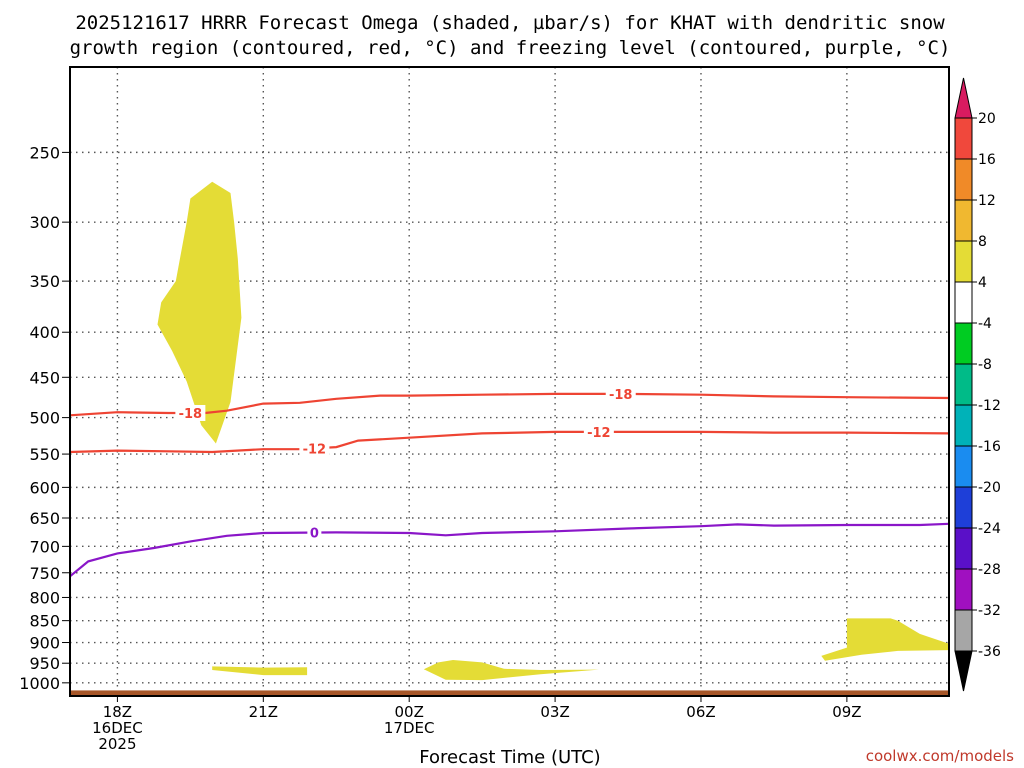  I want to click on x-tick-label: 00Z, so click(409, 712).